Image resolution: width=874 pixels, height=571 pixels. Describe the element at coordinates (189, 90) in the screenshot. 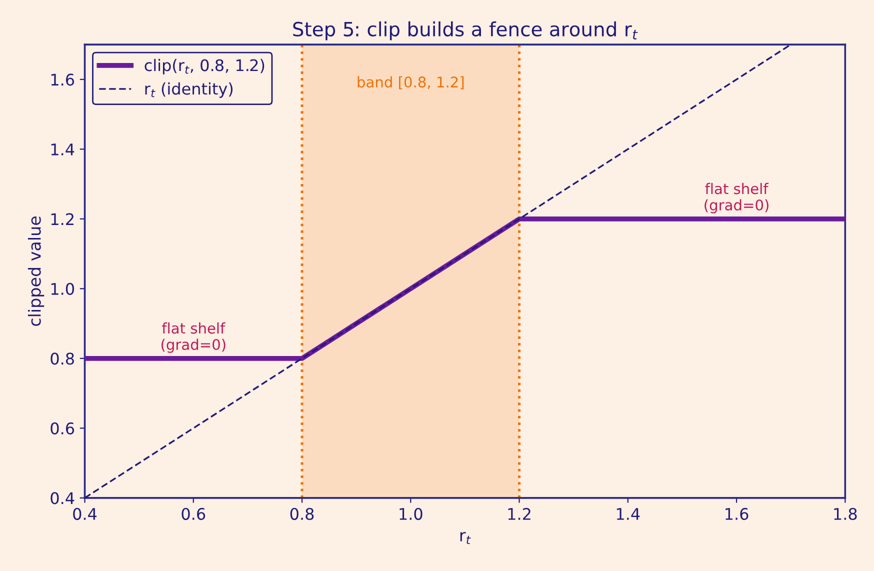

I see `legend-label: r$_{t}$ (identity)` at that location.